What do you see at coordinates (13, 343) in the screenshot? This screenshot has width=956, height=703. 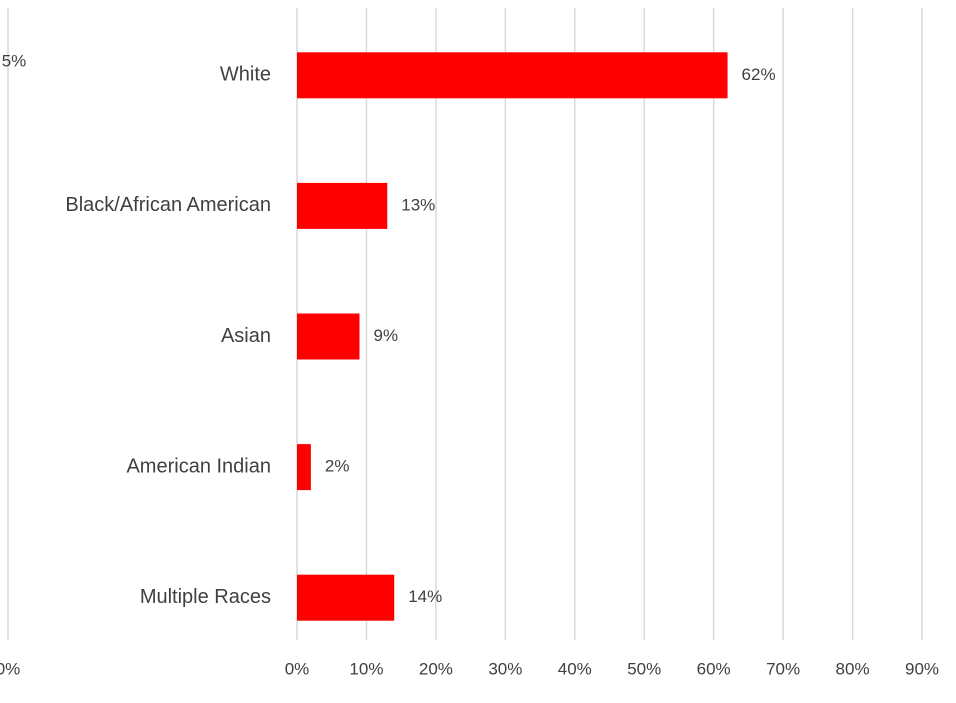 I see `cropped-chart-fragment: 5% 0%` at bounding box center [13, 343].